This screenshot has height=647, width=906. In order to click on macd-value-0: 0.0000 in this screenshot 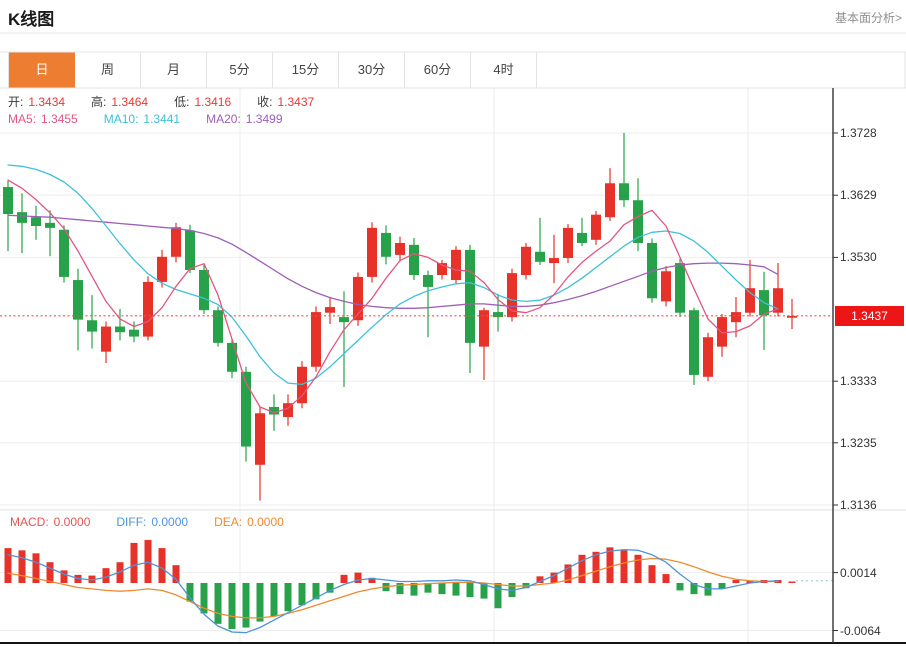, I will do `click(72, 522)`.